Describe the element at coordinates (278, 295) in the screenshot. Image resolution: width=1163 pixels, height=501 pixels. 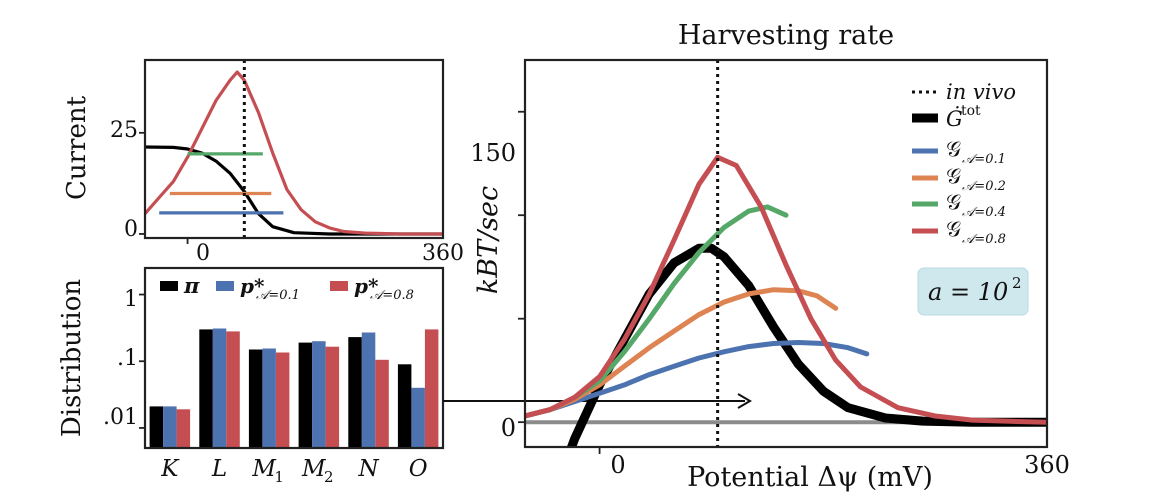
I see `legend-sub-p-01: 𝒜=0.1` at that location.